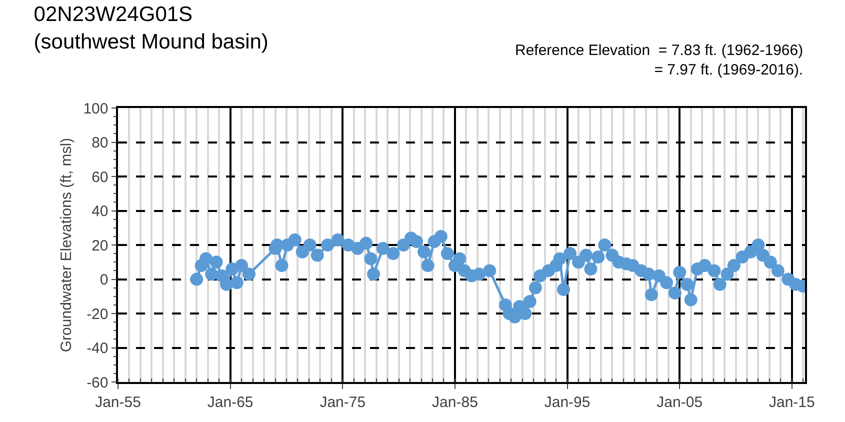 The image size is (845, 422). I want to click on y-tick-label: 20, so click(100, 245).